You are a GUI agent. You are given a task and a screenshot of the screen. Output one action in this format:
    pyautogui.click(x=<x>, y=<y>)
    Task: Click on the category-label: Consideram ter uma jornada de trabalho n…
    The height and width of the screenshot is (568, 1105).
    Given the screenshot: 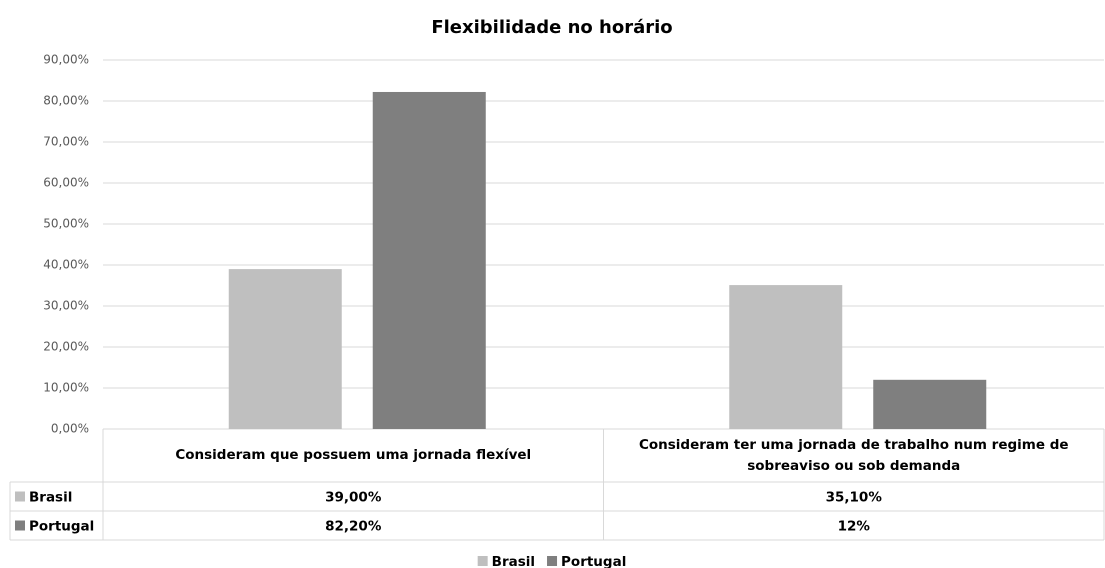 What is the action you would take?
    pyautogui.click(x=853, y=455)
    